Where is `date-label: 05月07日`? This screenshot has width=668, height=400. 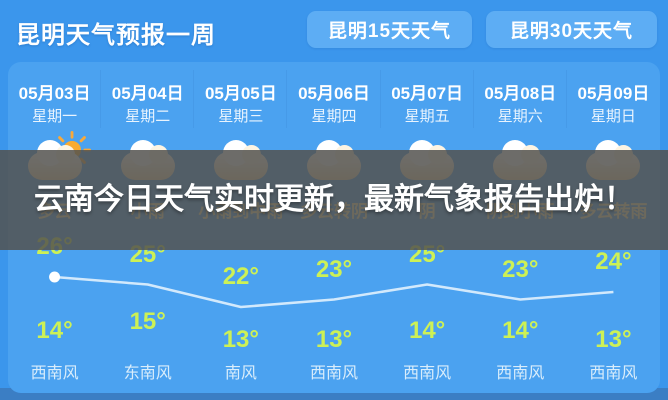
date-label: 05月07日 is located at coordinates (427, 93).